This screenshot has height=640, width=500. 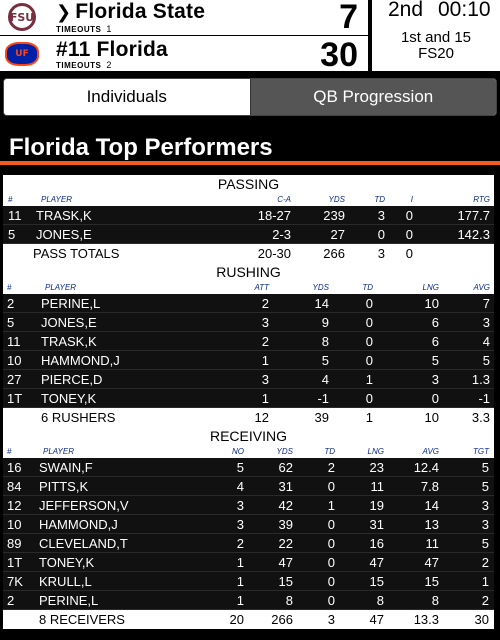 What do you see at coordinates (248, 486) in the screenshot?
I see `receiving-player-row: 84 PITTS,K 4 31 0 11 7.8 5` at bounding box center [248, 486].